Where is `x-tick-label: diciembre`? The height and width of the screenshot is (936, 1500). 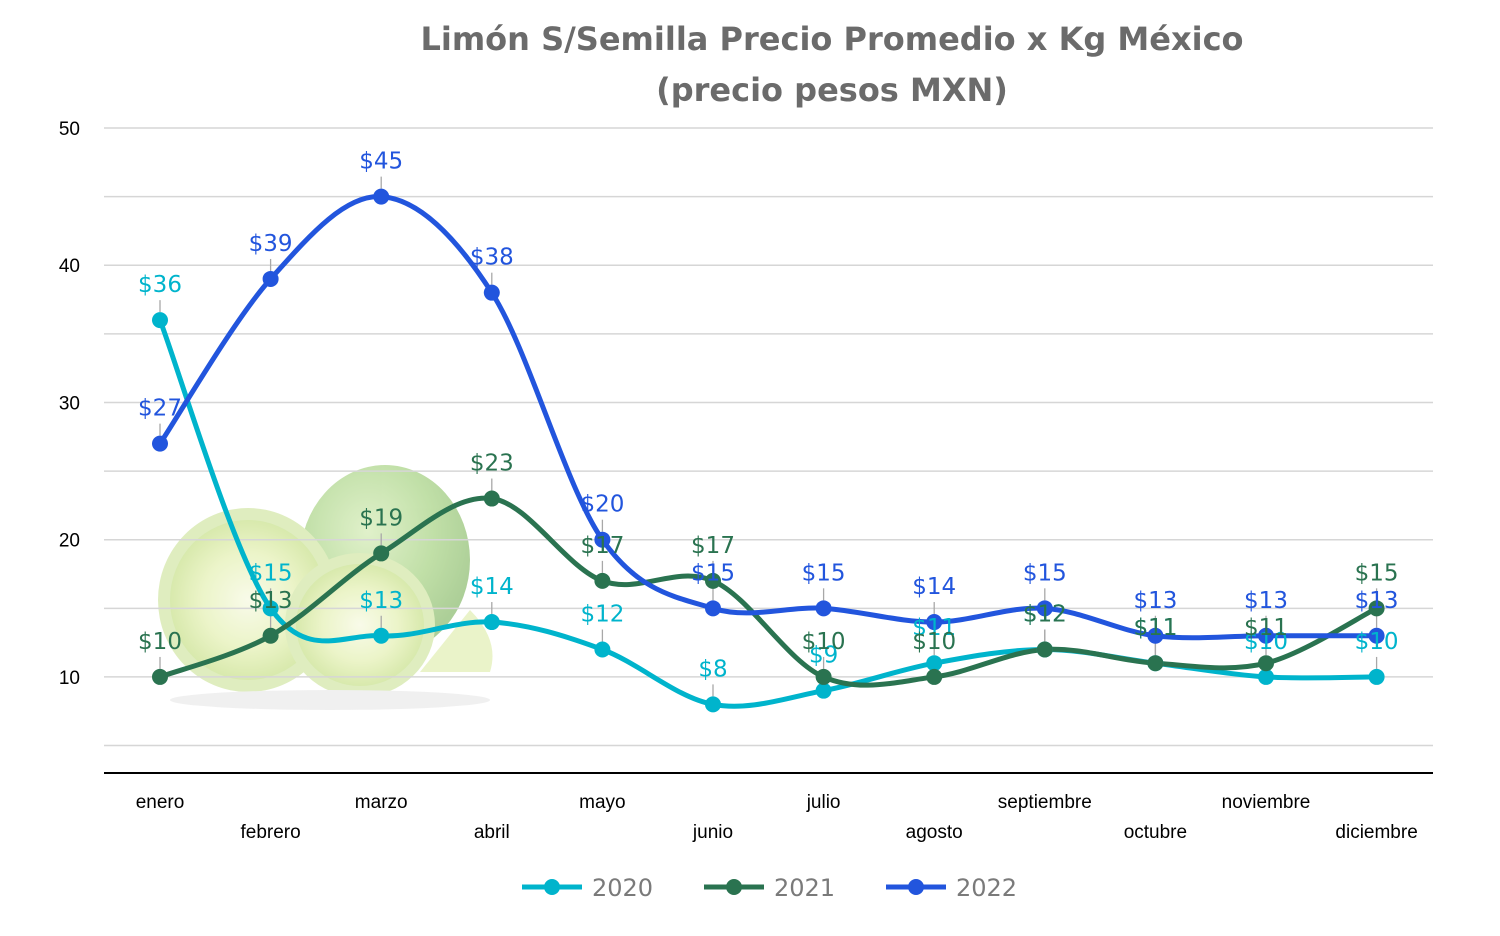
x-tick-label: diciembre is located at coordinates (1376, 832).